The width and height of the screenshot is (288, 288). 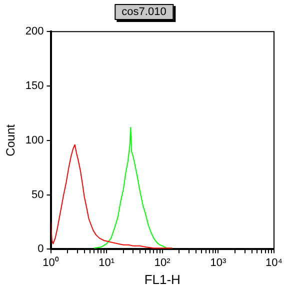 I want to click on x-tick-label: 10³, so click(x=218, y=262).